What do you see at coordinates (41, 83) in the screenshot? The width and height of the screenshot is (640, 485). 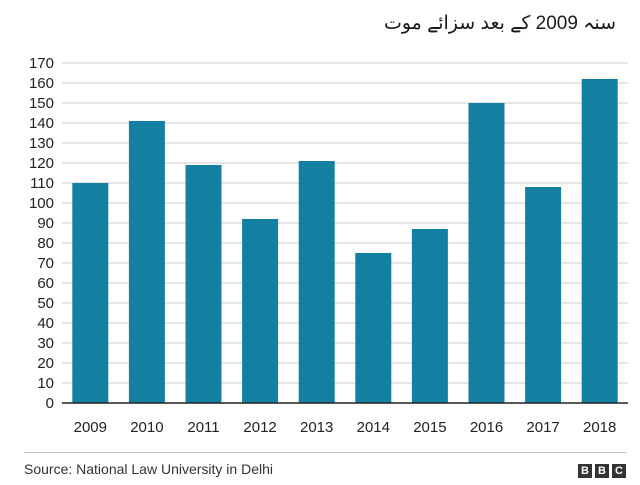 I see `y-tick-label: 160` at bounding box center [41, 83].